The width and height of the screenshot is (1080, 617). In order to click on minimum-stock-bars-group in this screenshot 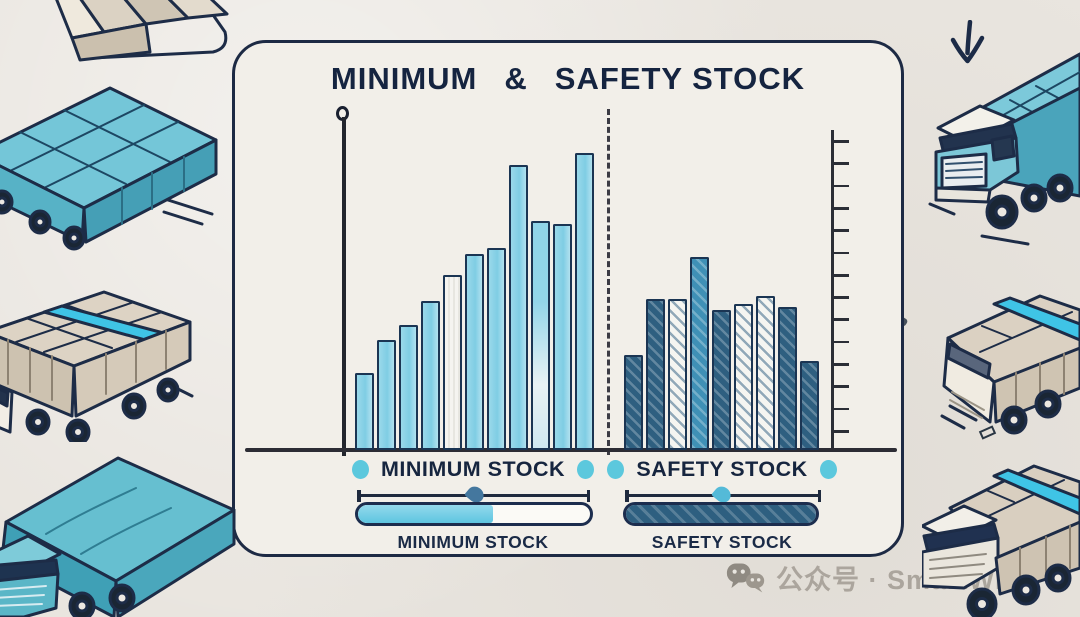, I will do `click(474, 301)`.